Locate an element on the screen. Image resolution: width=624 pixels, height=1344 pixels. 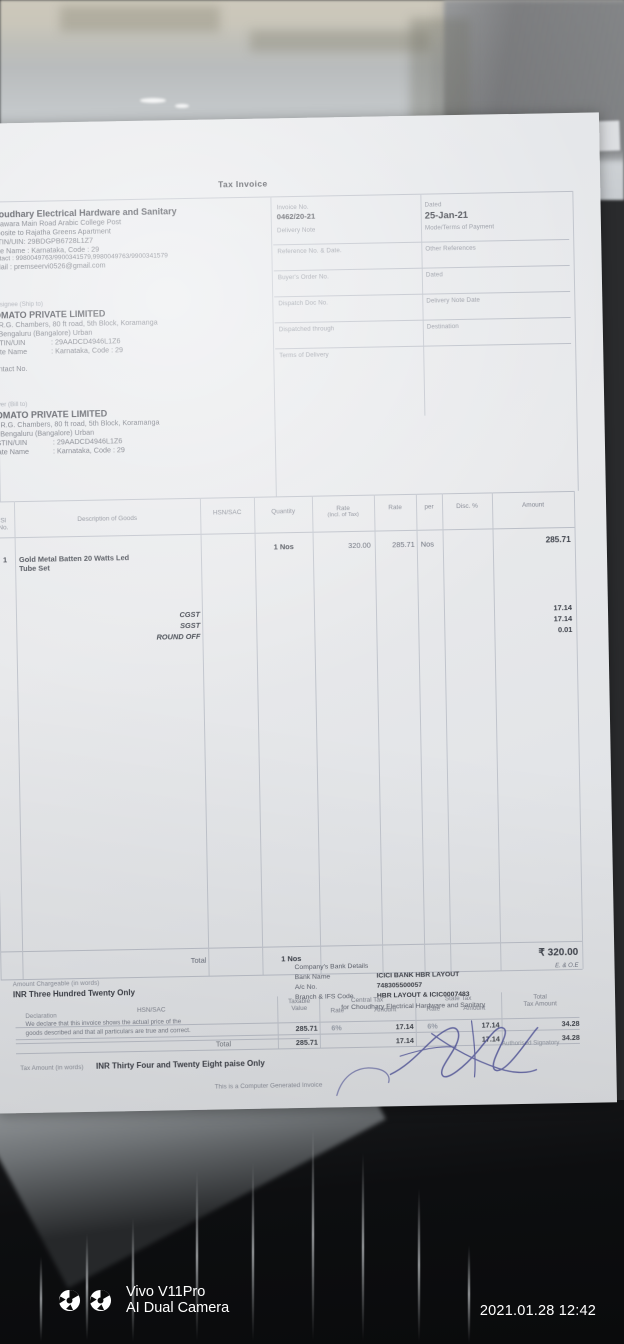
row-sl-no: 1 is located at coordinates (5, 560).